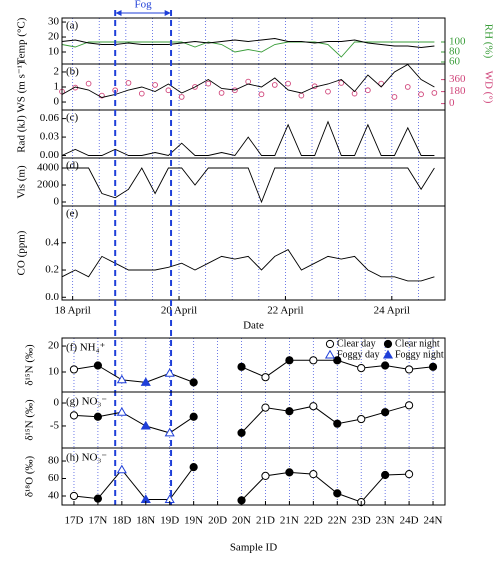 The image size is (500, 564). Describe the element at coordinates (455, 62) in the screenshot. I see `y2-tick-label: 60` at that location.